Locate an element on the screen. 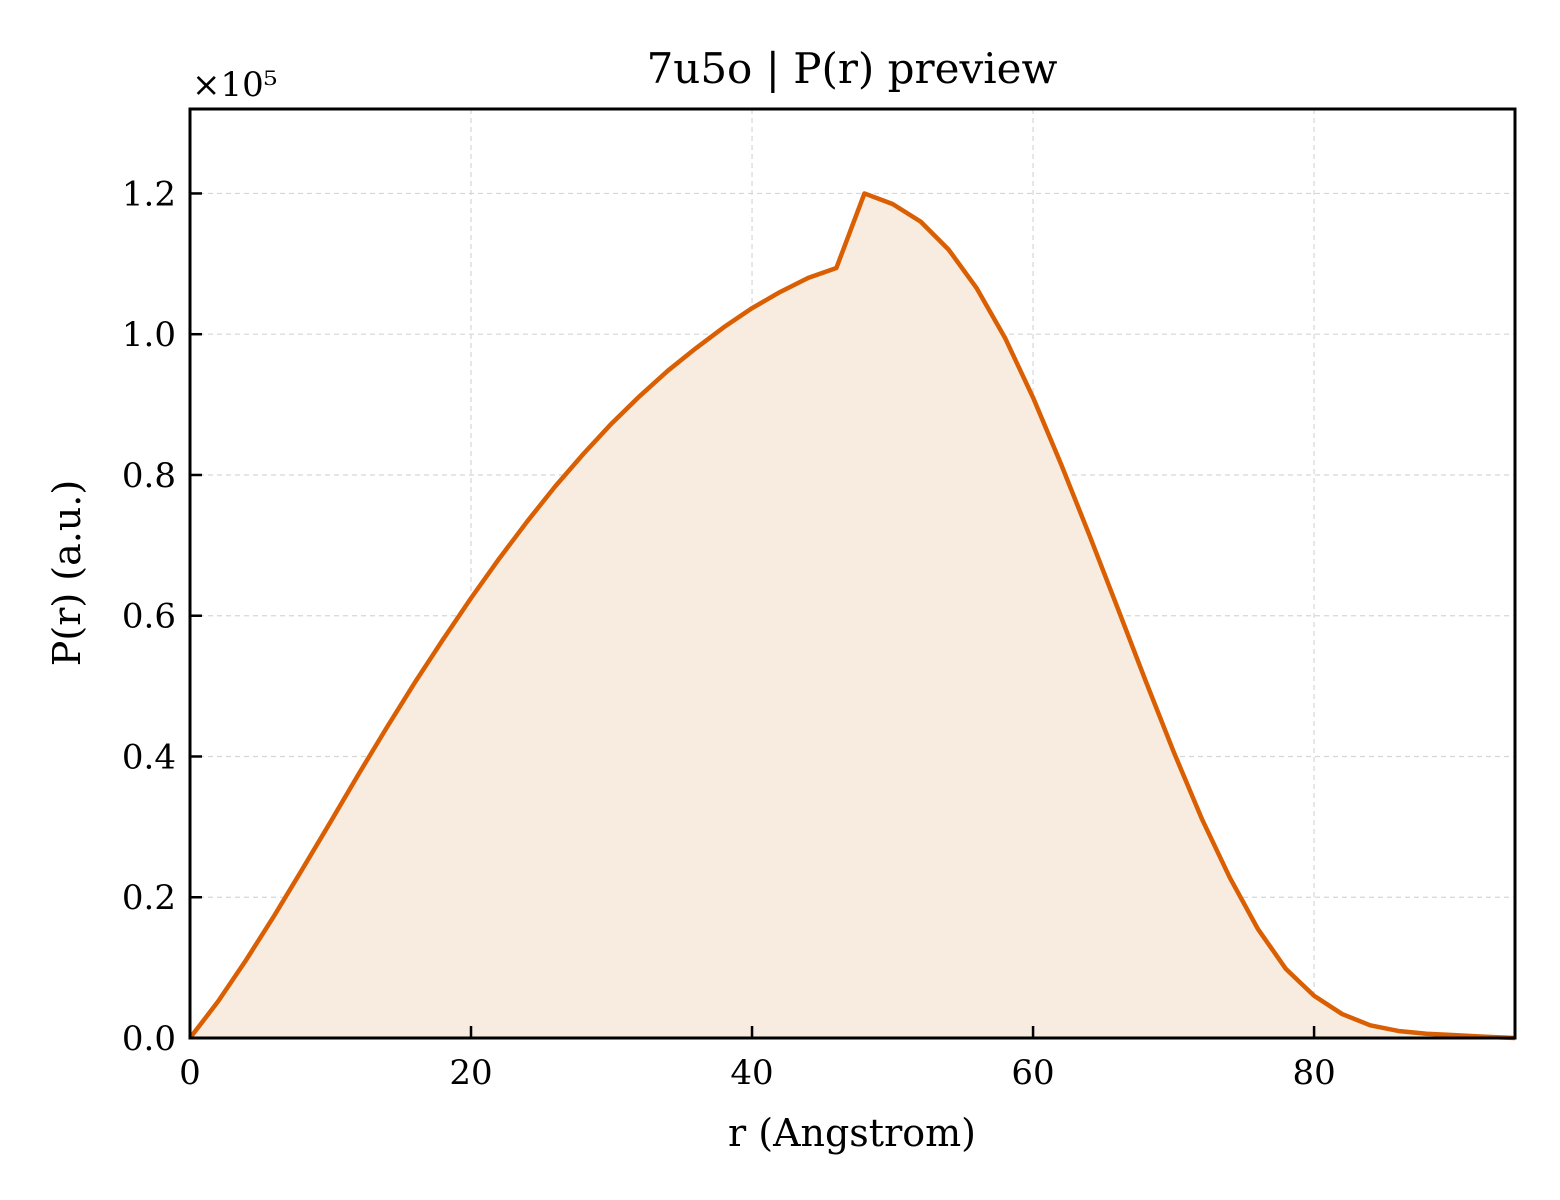 This screenshot has width=1560, height=1200. y-axis-ticks: 0.0 0.2 0.4 0.6 0.8 1.0 1.2 is located at coordinates (162, 616).